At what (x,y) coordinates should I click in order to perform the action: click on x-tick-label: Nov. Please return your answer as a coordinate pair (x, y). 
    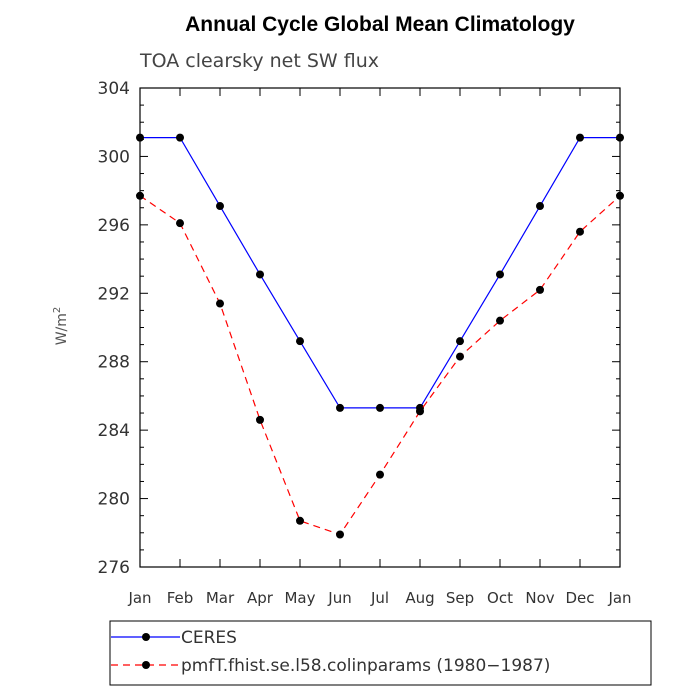
    Looking at the image, I should click on (539, 598).